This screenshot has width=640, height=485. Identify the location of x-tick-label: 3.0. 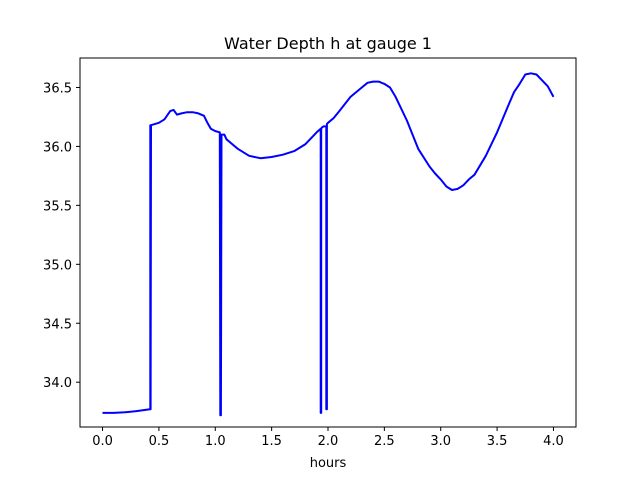
(440, 441).